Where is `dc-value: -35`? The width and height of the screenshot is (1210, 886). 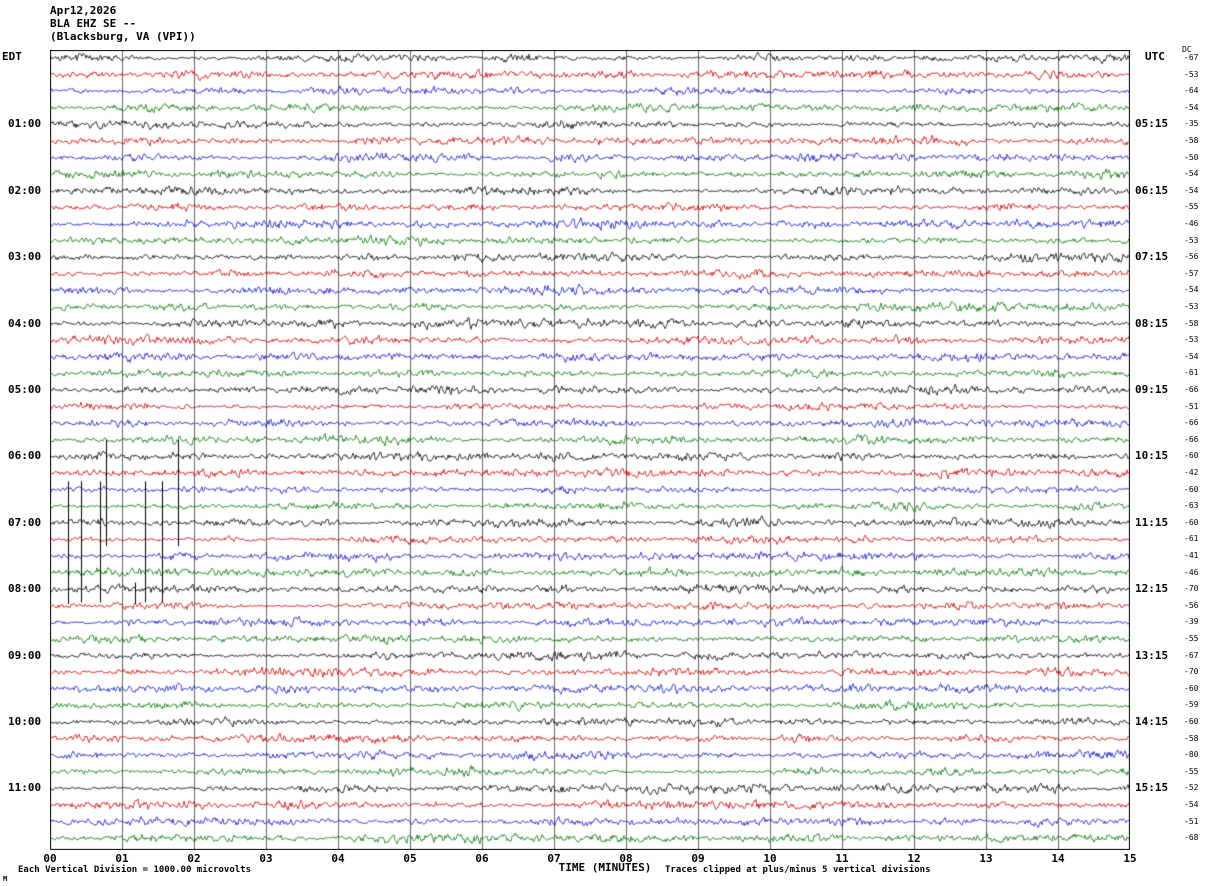 dc-value: -35 is located at coordinates (1191, 124).